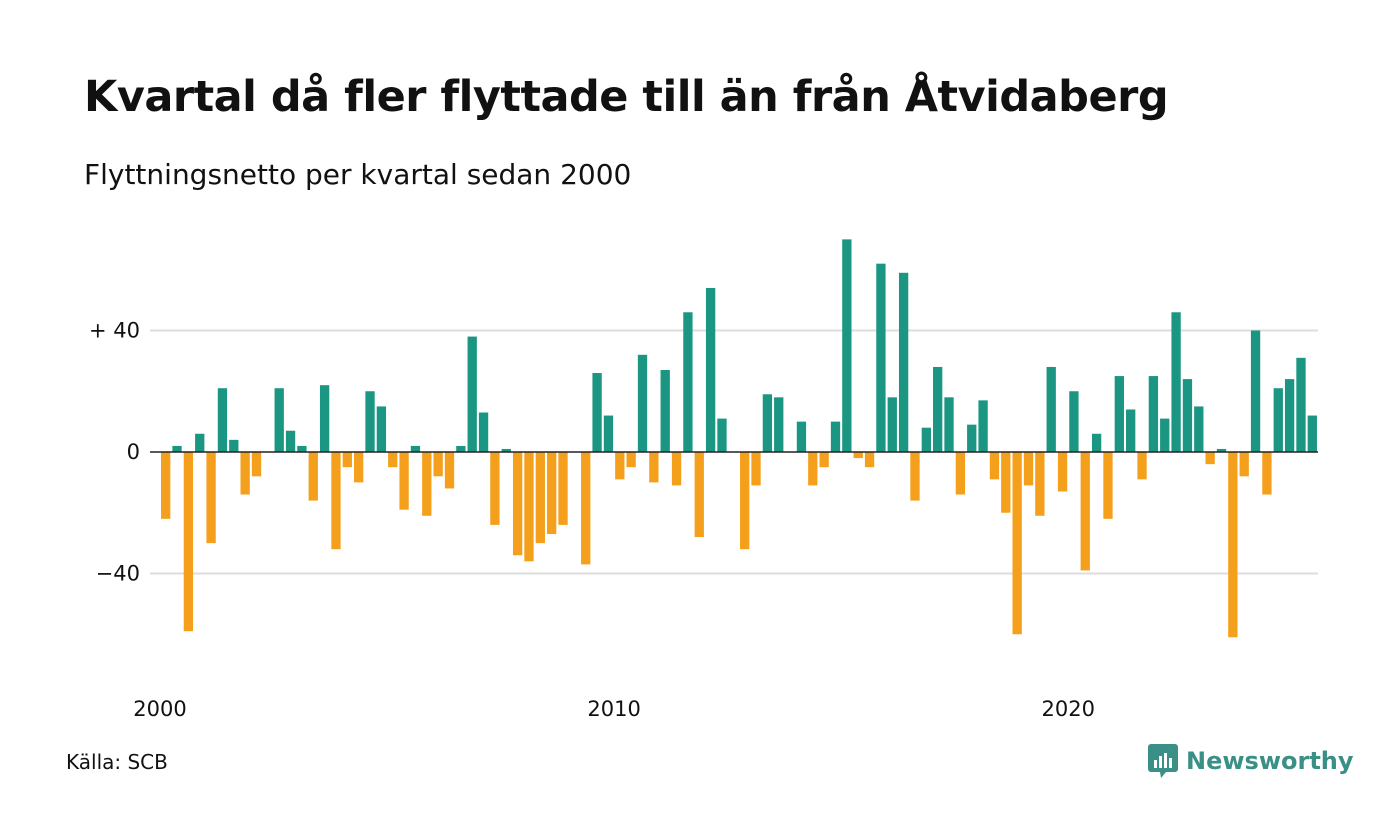  Describe the element at coordinates (159, 709) in the screenshot. I see `x-tick-label: 2000` at that location.